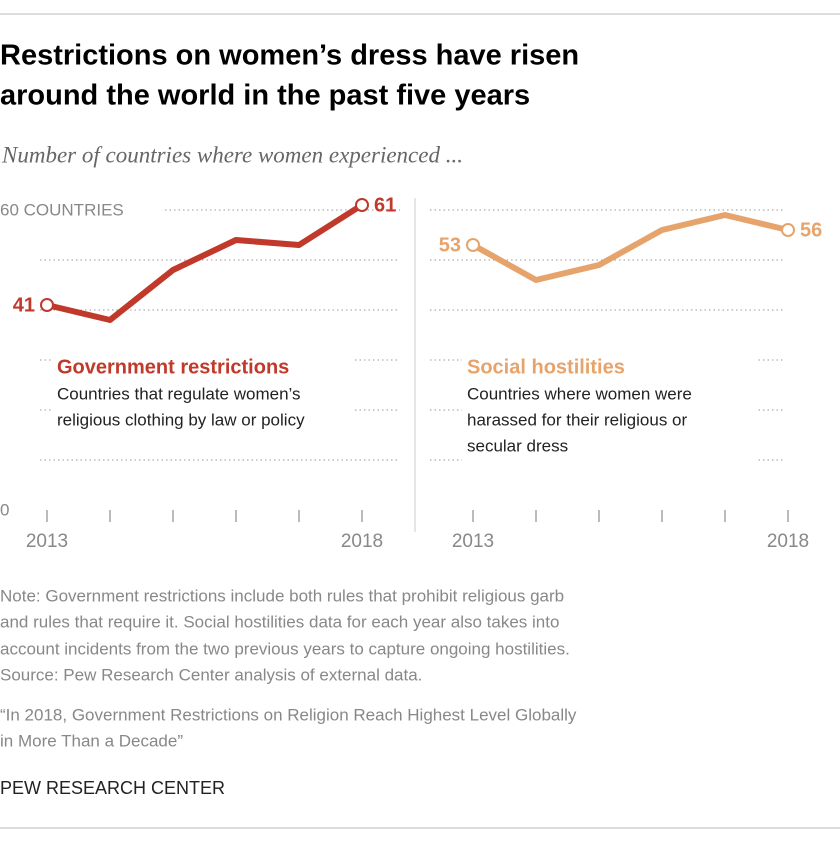  I want to click on data-label: 61, so click(385, 205).